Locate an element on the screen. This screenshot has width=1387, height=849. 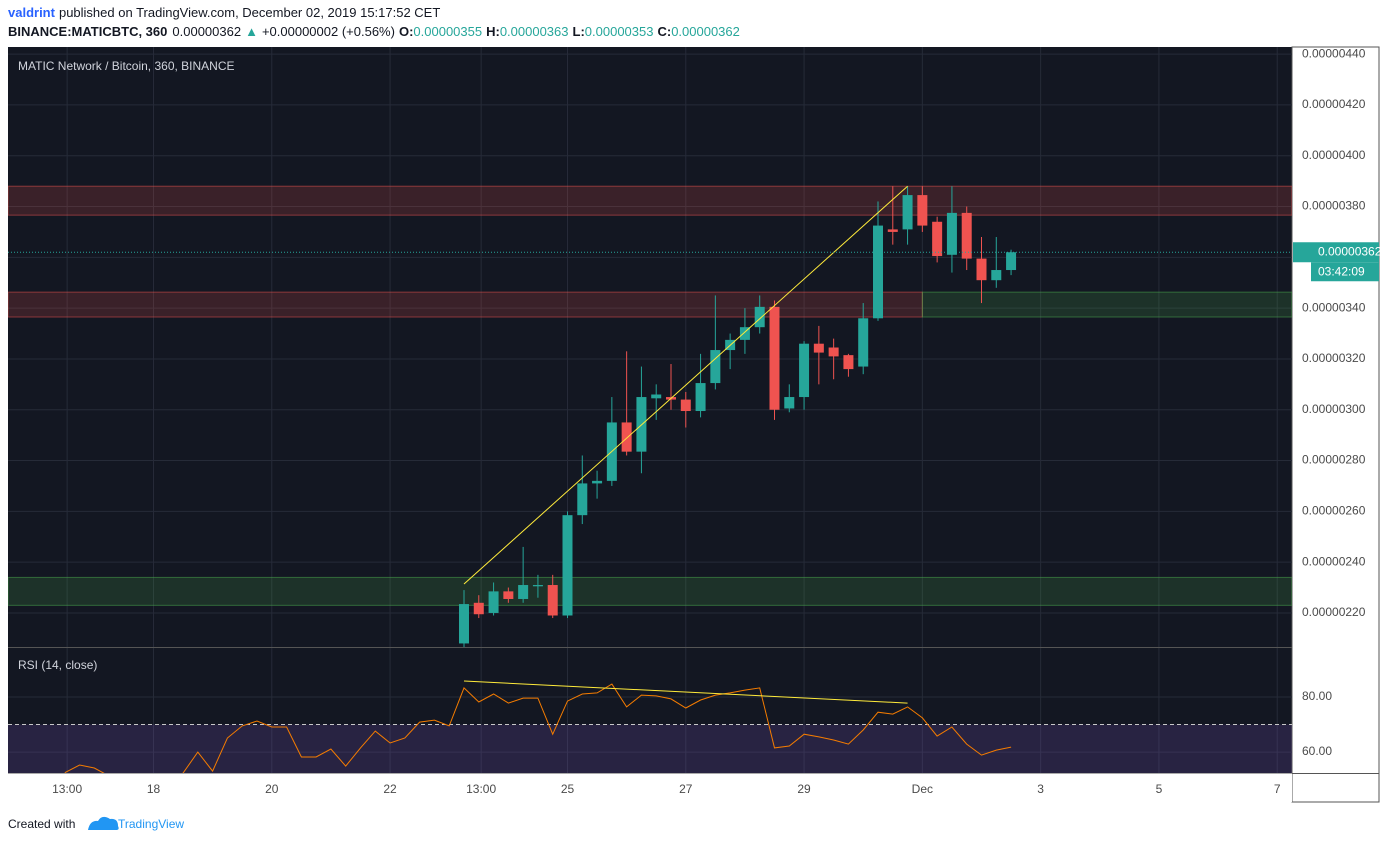
rsi-line is located at coordinates (538, 728).